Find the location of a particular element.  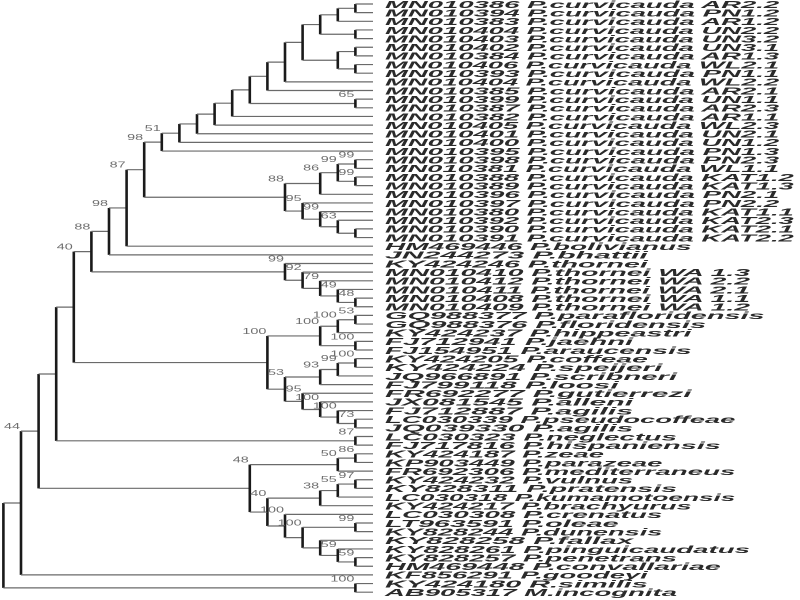

taxon-label: KY828244 P.dunensis is located at coordinates (524, 532).